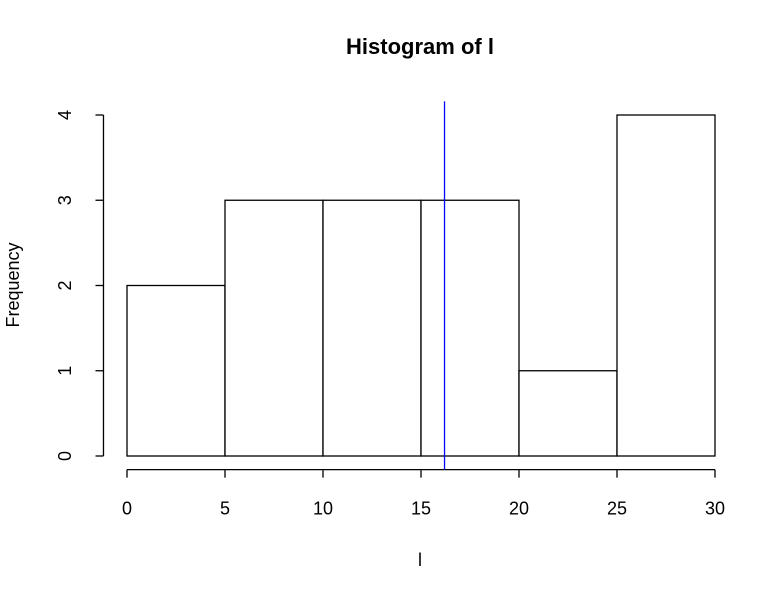 The image size is (768, 597). I want to click on x-tick-label: 30, so click(715, 508).